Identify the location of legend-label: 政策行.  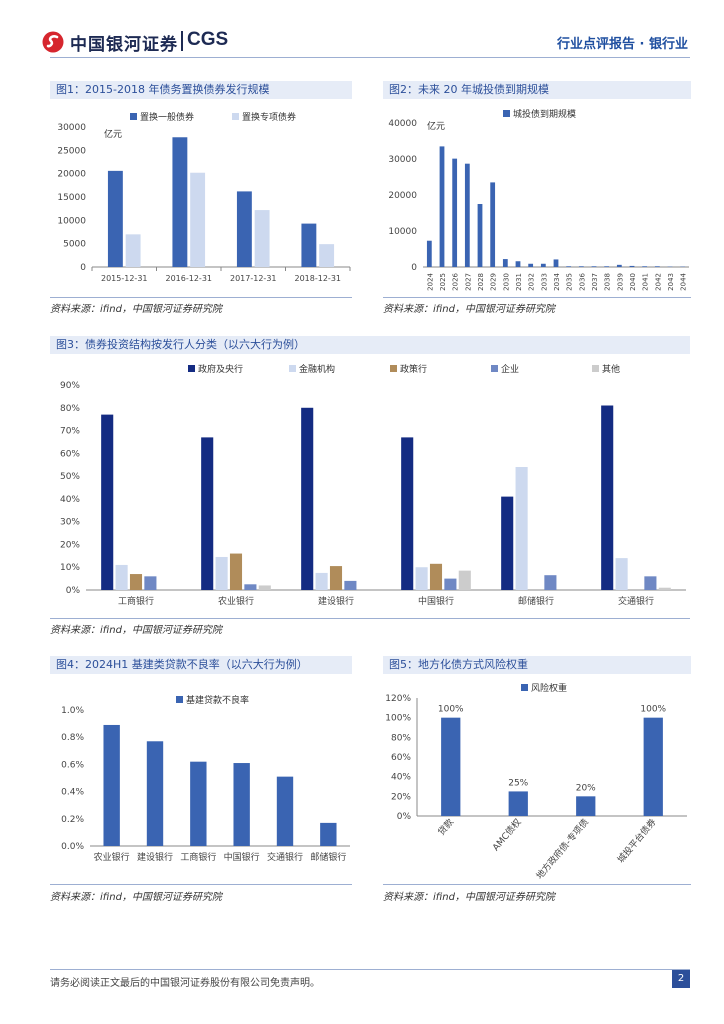
(413, 369).